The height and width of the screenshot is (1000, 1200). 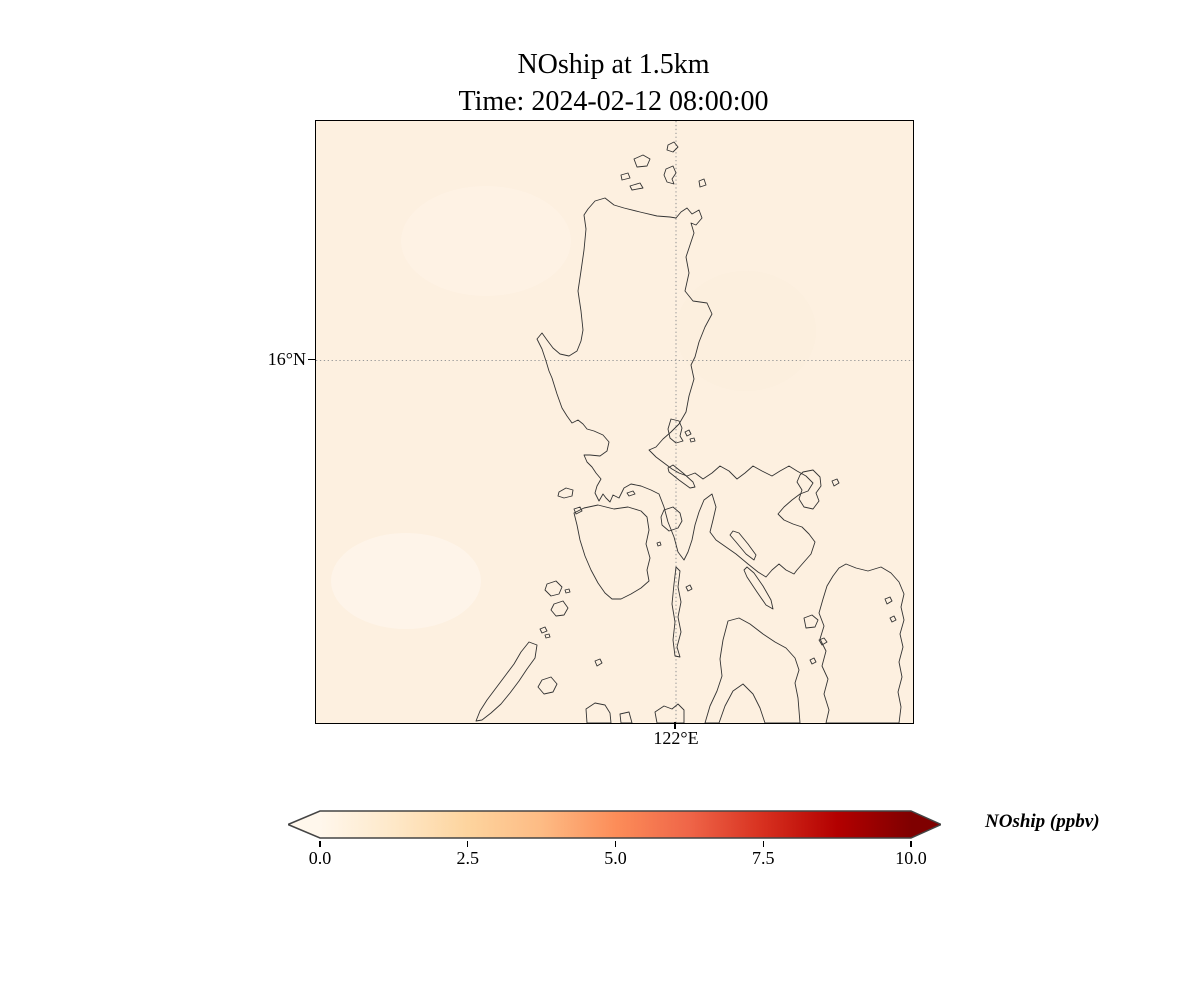 I want to click on plot-subtitle-time: Time: 2024-02-12 08:00:00, so click(x=613, y=101).